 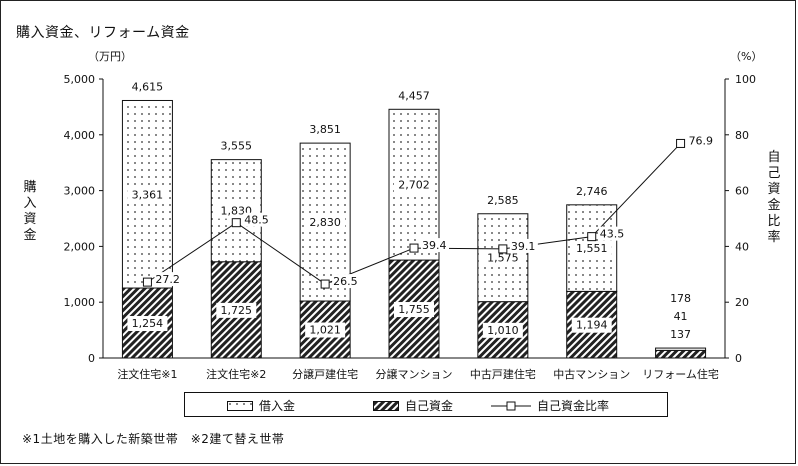 I want to click on footnote: ※1土地を購入した新築世帯 ※2建て替え世帯, so click(x=153, y=439).